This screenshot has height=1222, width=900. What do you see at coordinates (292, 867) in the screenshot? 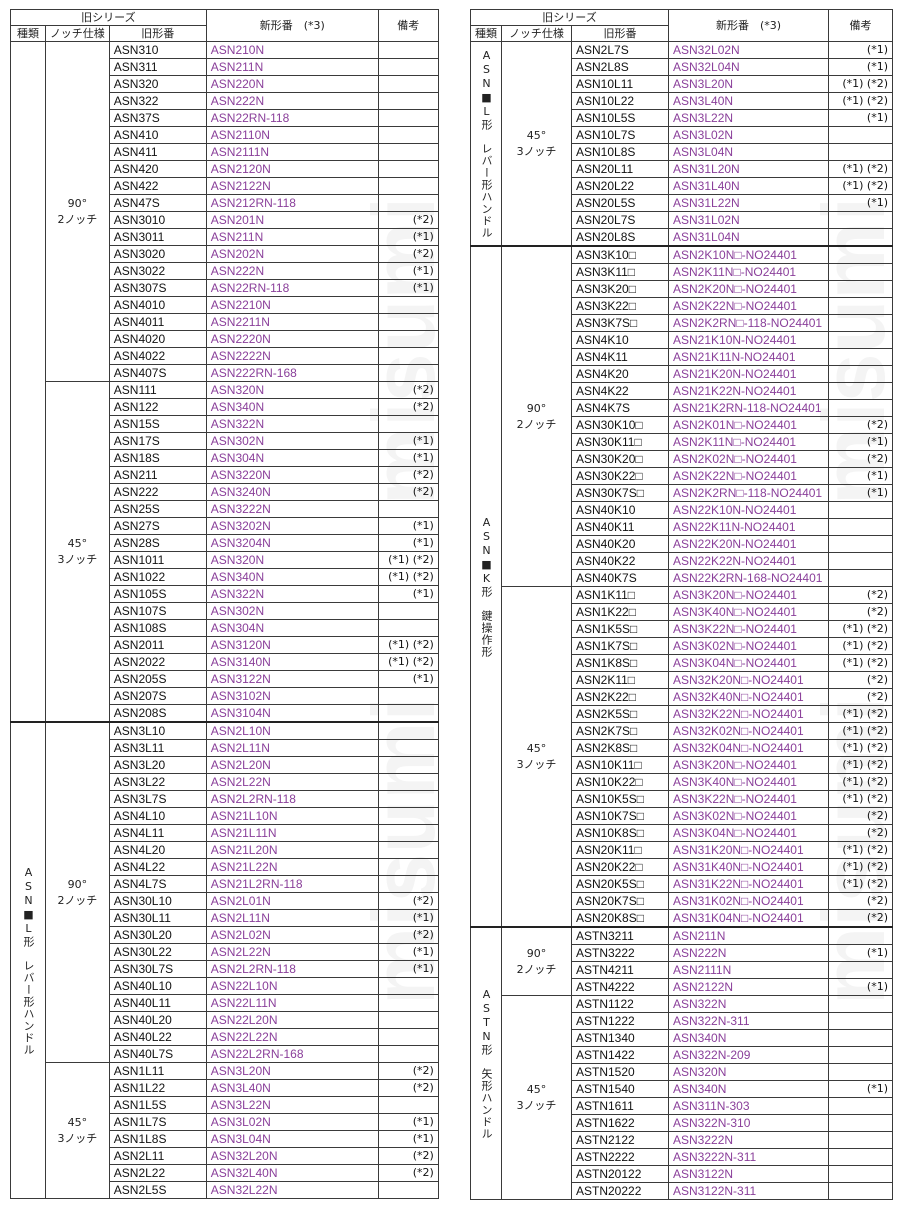
I see `new-model-cell: ASN21L22N` at bounding box center [292, 867].